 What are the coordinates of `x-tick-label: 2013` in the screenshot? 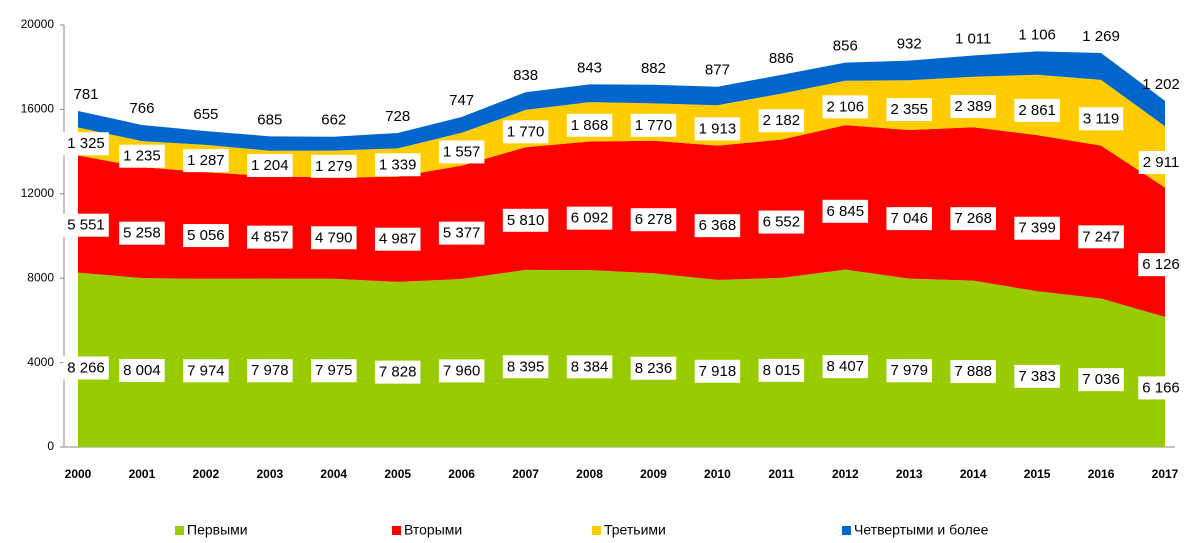 It's located at (909, 474).